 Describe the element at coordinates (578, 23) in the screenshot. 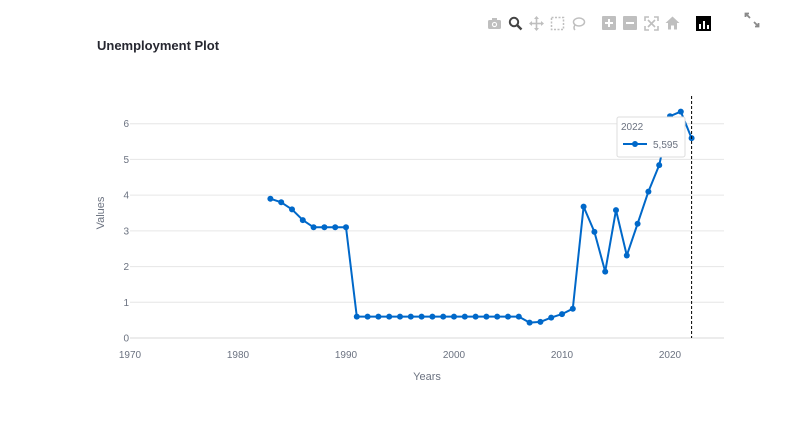

I see `lasso-select-icon` at that location.